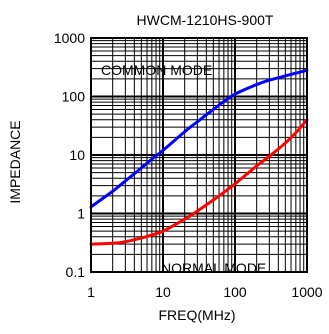  Describe the element at coordinates (81, 214) in the screenshot. I see `y-tick-label: 1` at that location.